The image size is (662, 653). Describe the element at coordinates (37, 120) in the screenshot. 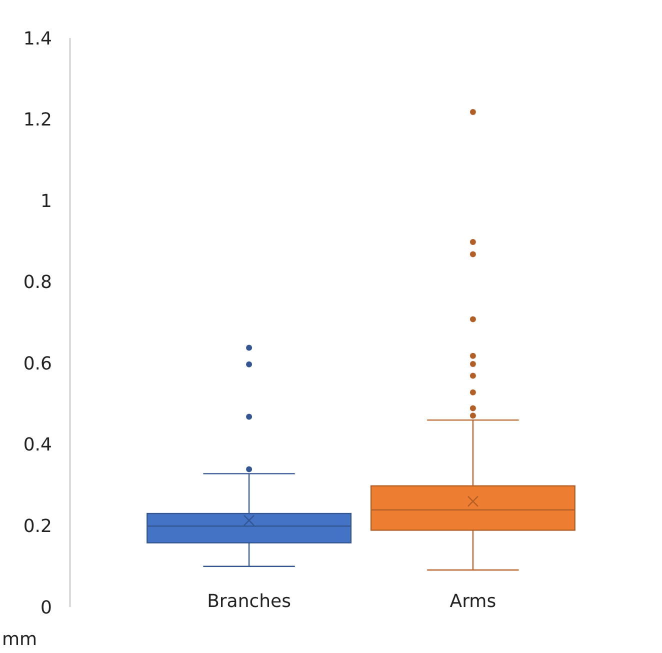

I see `y-tick-label: 1.2` at that location.